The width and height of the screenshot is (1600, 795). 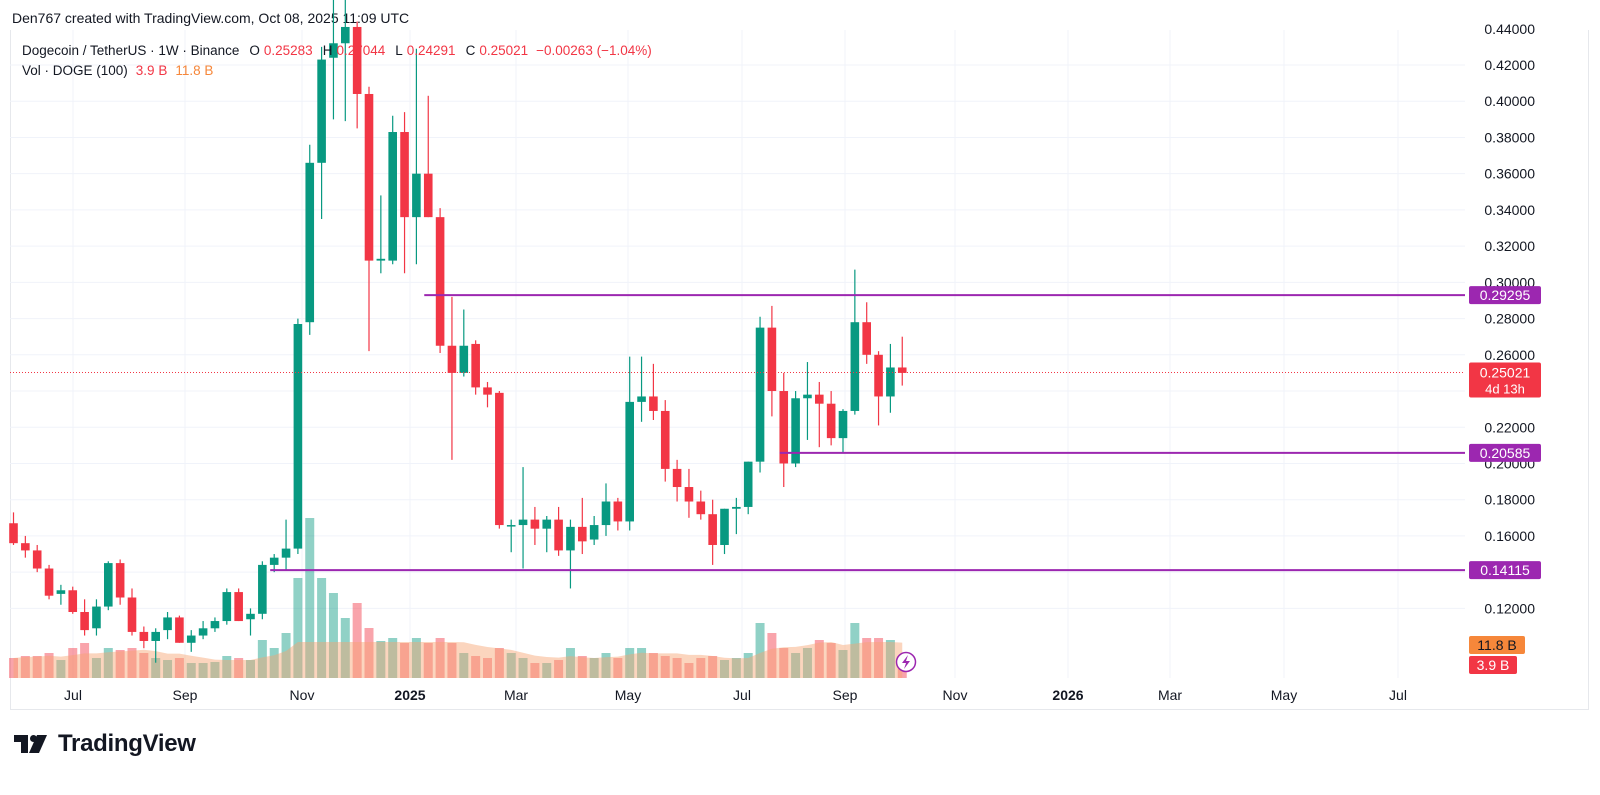 What do you see at coordinates (185, 695) in the screenshot?
I see `time-axis-tick-label: Sep` at bounding box center [185, 695].